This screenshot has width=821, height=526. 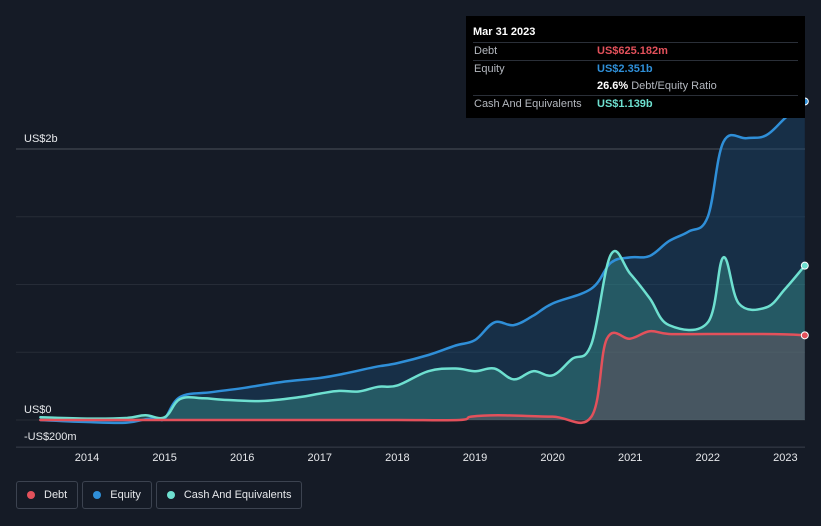 I want to click on equity-dot-icon, so click(x=97, y=495).